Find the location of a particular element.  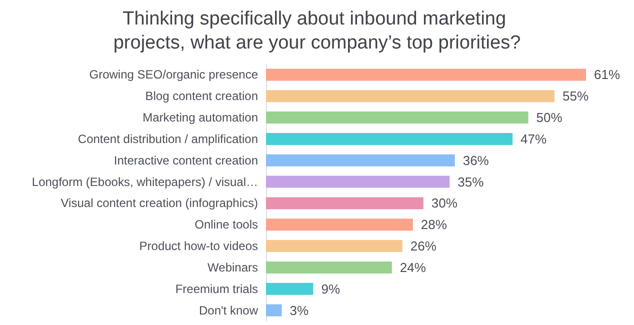

y-tick-label: Freemium trials is located at coordinates (216, 289).